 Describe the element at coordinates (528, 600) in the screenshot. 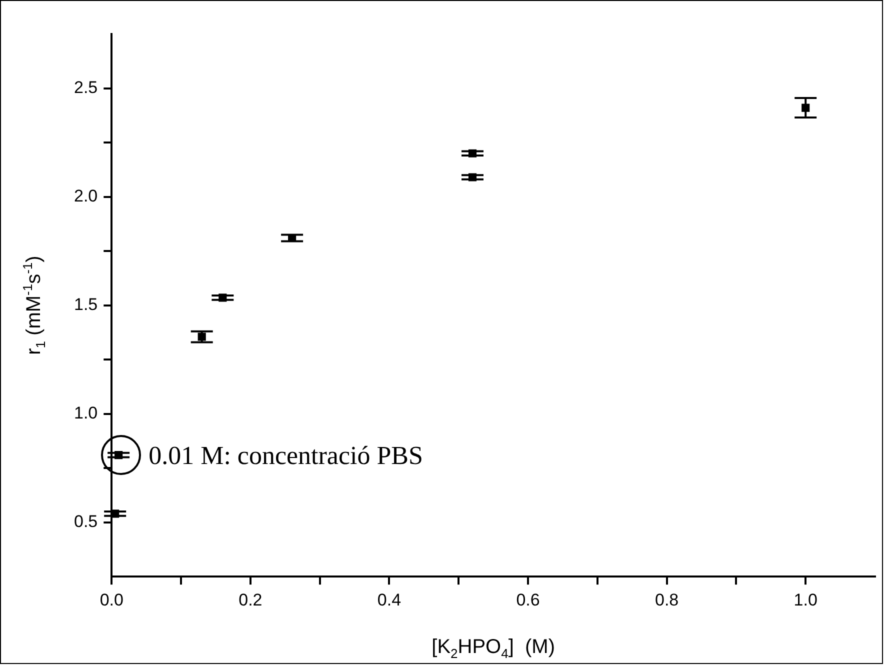

I see `x-tick-label: 0.6` at that location.